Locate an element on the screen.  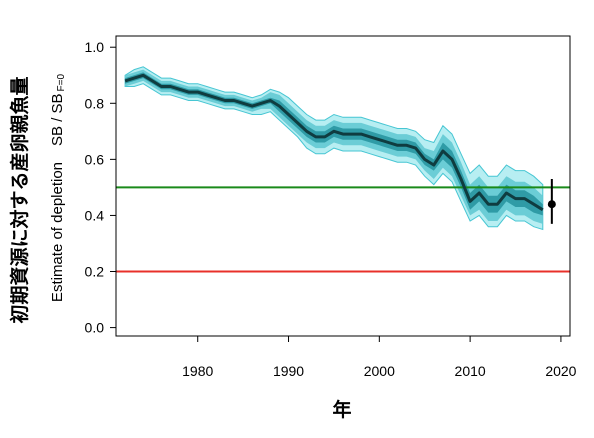
terminal-estimate is located at coordinates (551, 201).